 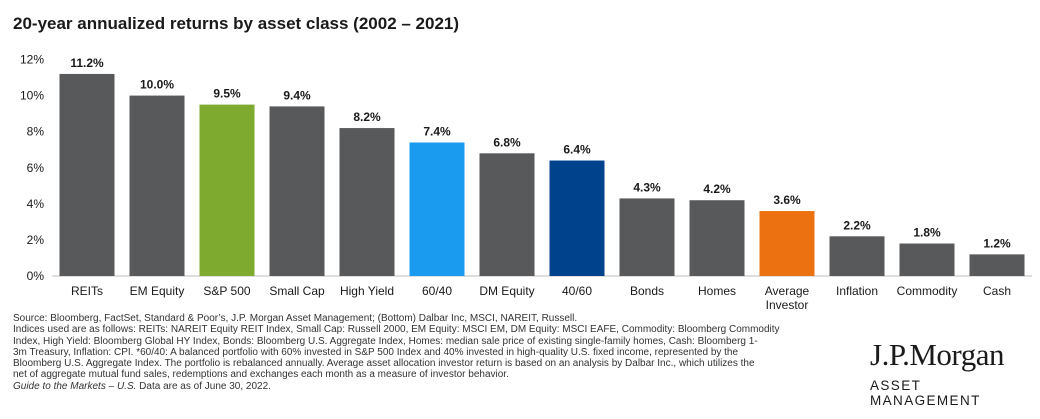 What do you see at coordinates (787, 291) in the screenshot?
I see `x-tick-label: Average` at bounding box center [787, 291].